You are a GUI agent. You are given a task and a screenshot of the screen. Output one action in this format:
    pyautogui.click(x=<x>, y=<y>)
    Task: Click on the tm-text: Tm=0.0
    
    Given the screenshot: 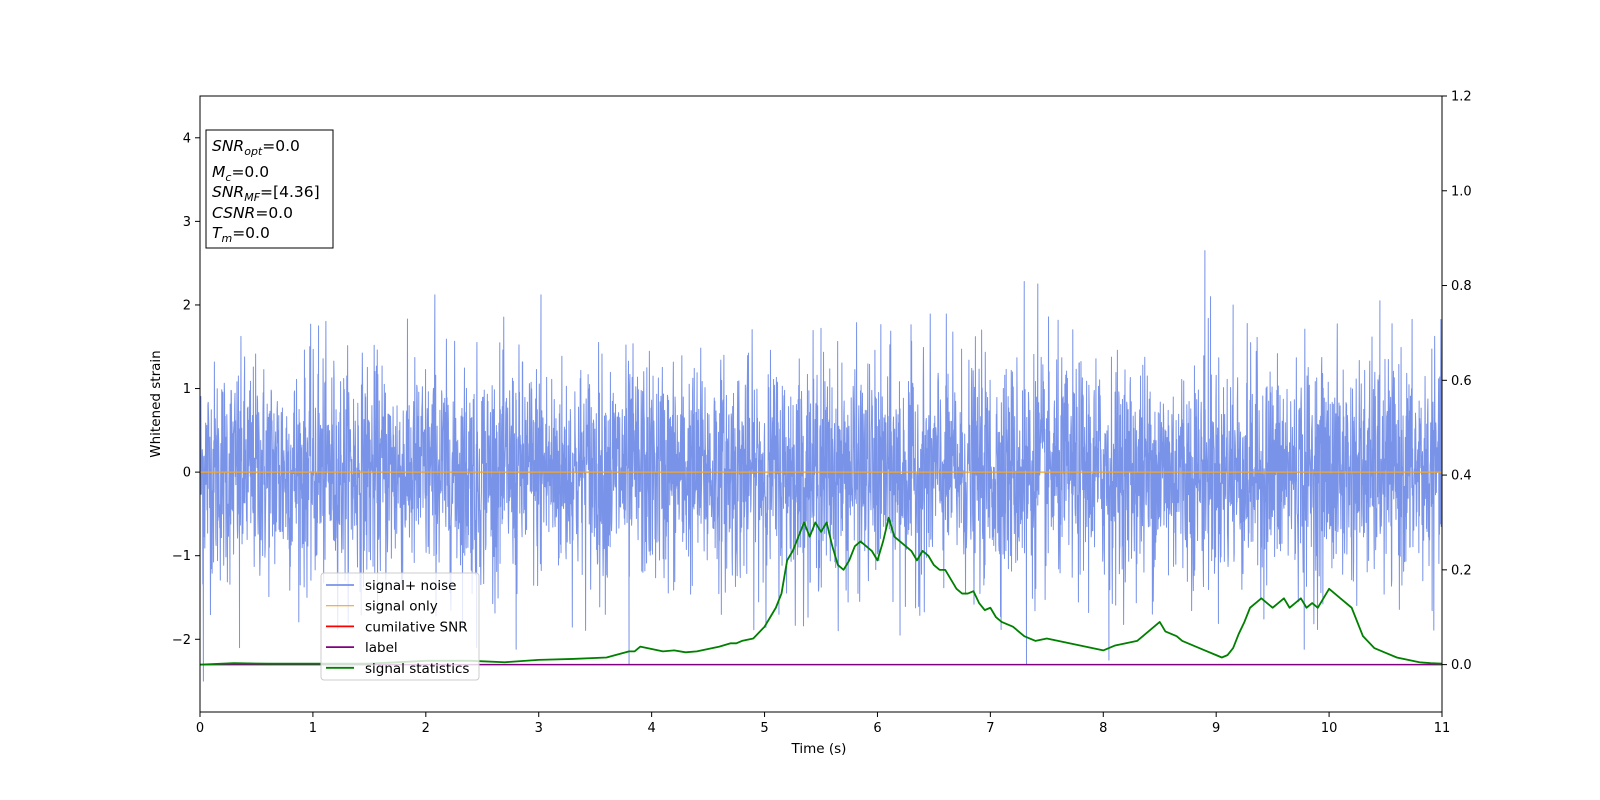 What is the action you would take?
    pyautogui.click(x=241, y=234)
    